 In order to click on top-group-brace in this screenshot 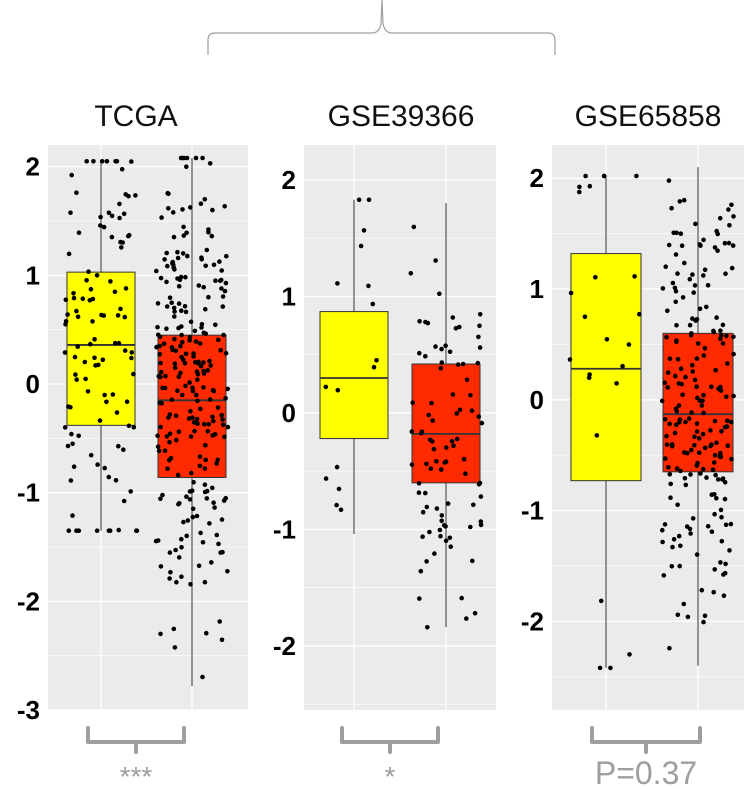, I will do `click(381, 27)`.